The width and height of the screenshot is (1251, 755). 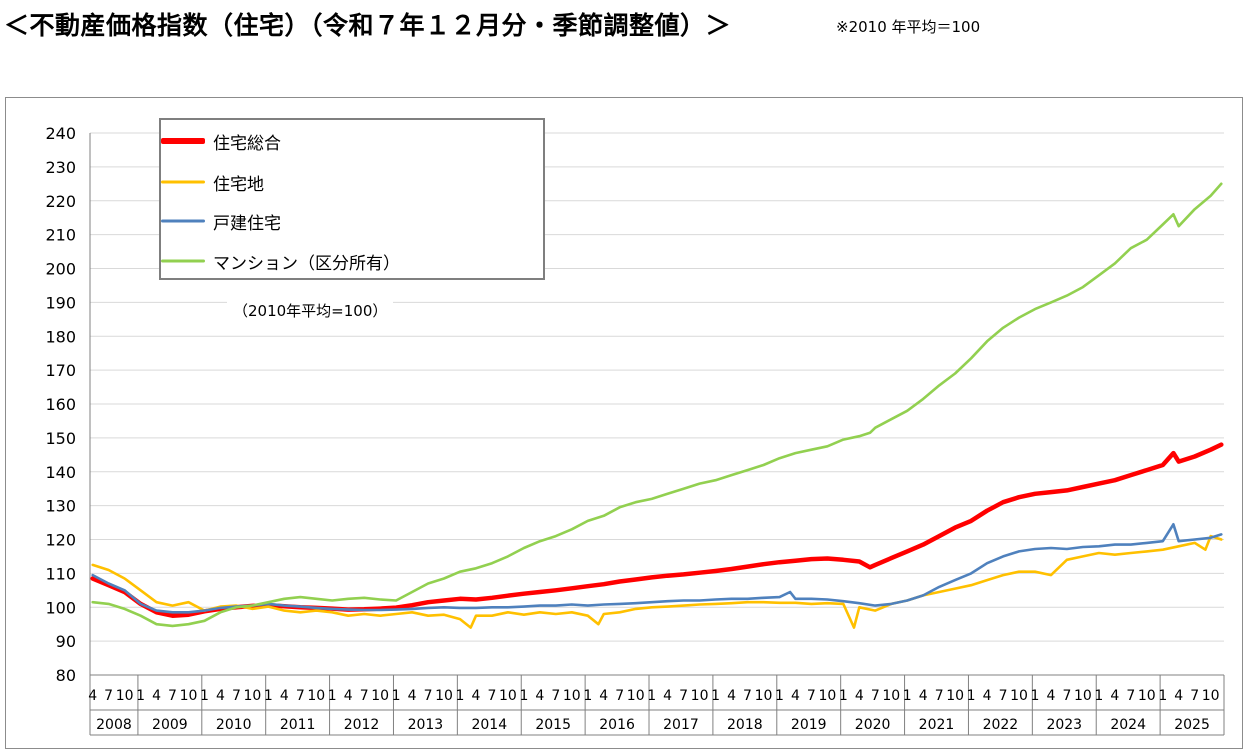 What do you see at coordinates (298, 725) in the screenshot?
I see `x-year-label: 2011` at bounding box center [298, 725].